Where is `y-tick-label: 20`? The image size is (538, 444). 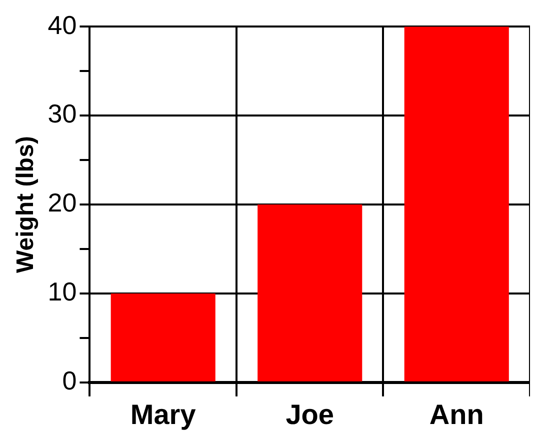
y-tick-label: 20 is located at coordinates (62, 203).